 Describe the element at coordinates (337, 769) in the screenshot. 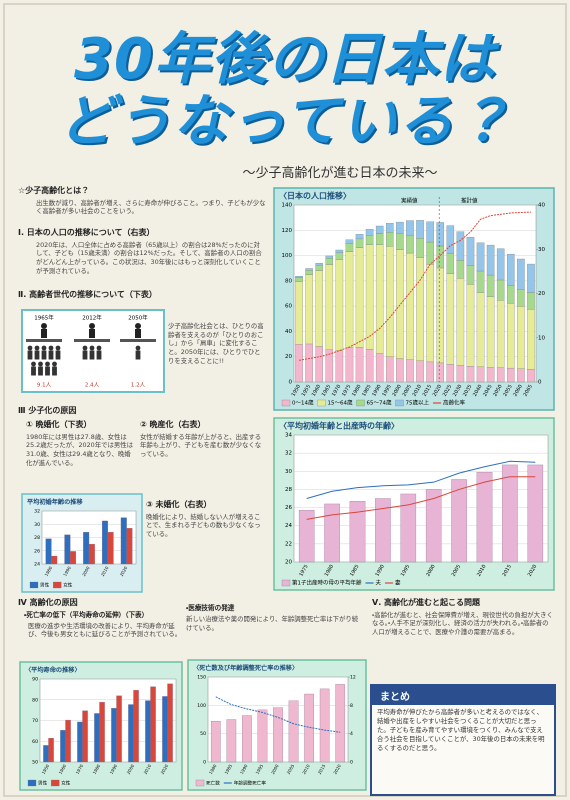

I see `x-tick-label: 2020` at that location.